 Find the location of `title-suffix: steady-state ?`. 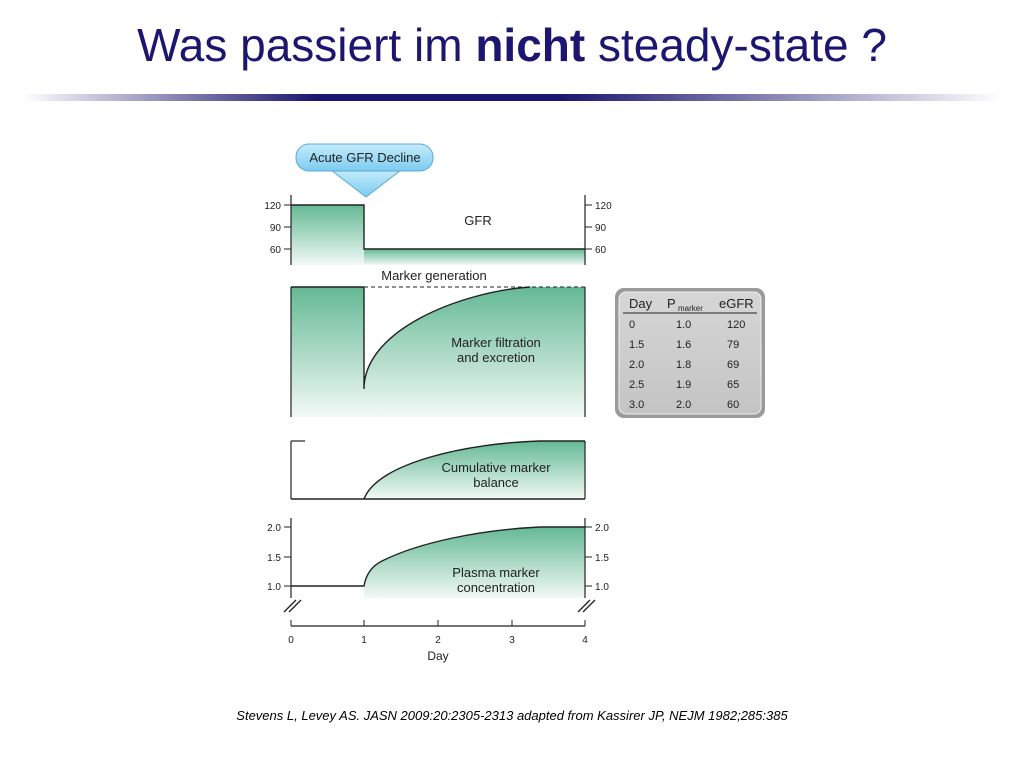

title-suffix: steady-state ? is located at coordinates (736, 45).